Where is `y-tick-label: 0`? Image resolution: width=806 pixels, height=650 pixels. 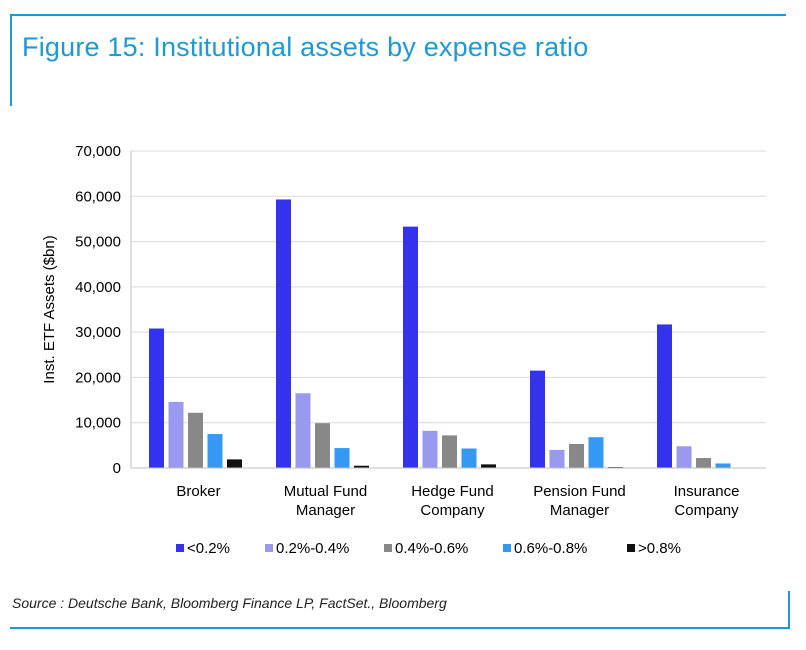
y-tick-label: 0 is located at coordinates (117, 468).